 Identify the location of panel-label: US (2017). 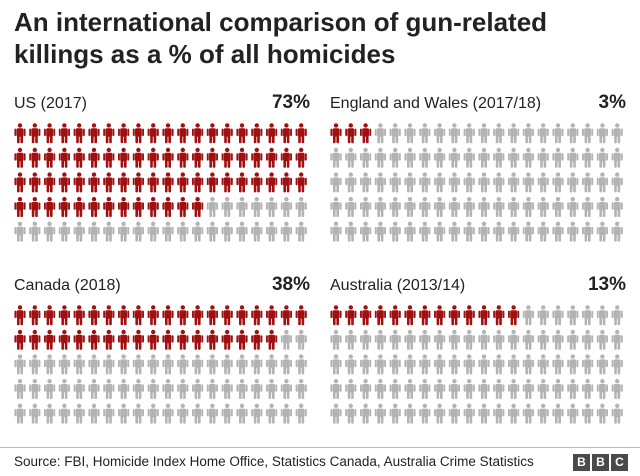
(50, 103).